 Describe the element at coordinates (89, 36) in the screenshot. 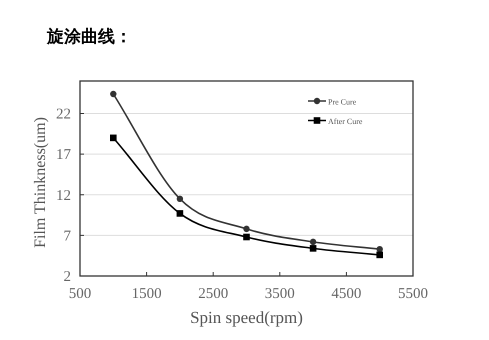

I see `title: 旋涂曲线：` at that location.